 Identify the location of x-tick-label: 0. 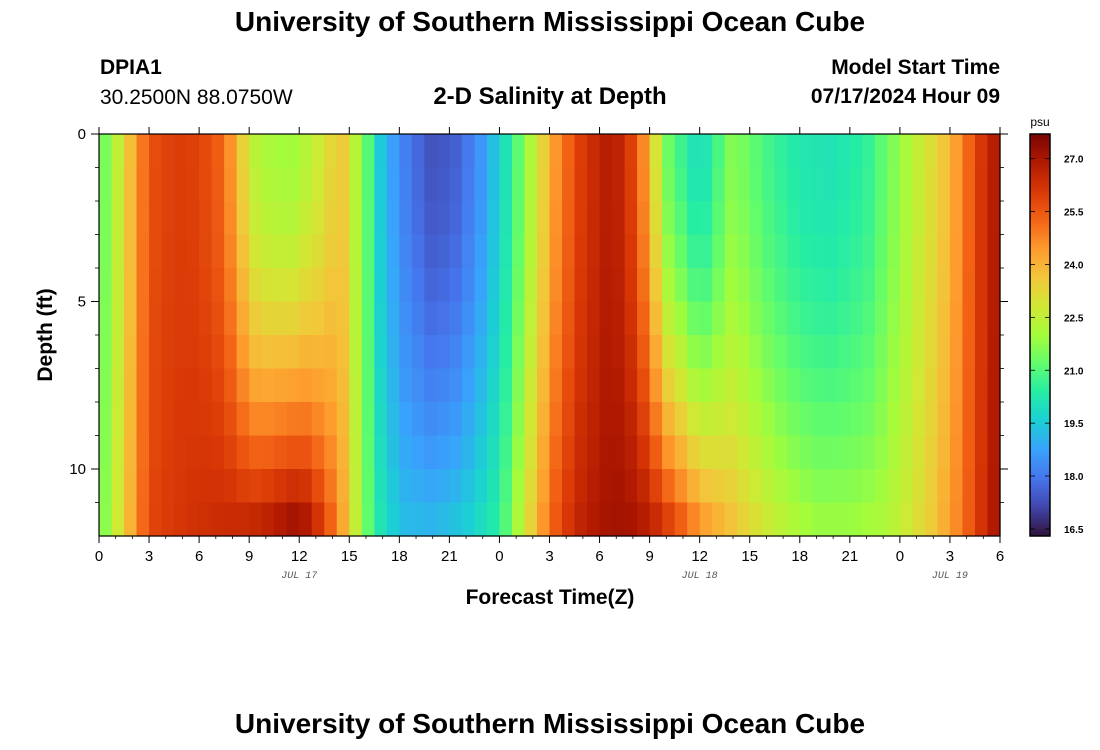
(99, 556).